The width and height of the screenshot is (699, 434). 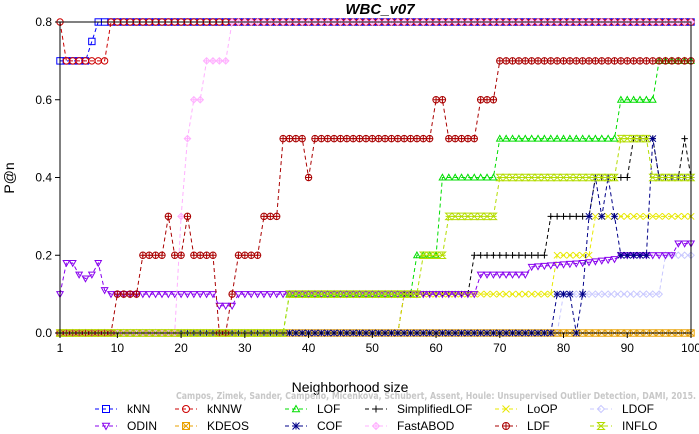 I want to click on legend-label: kNN, so click(x=138, y=409).